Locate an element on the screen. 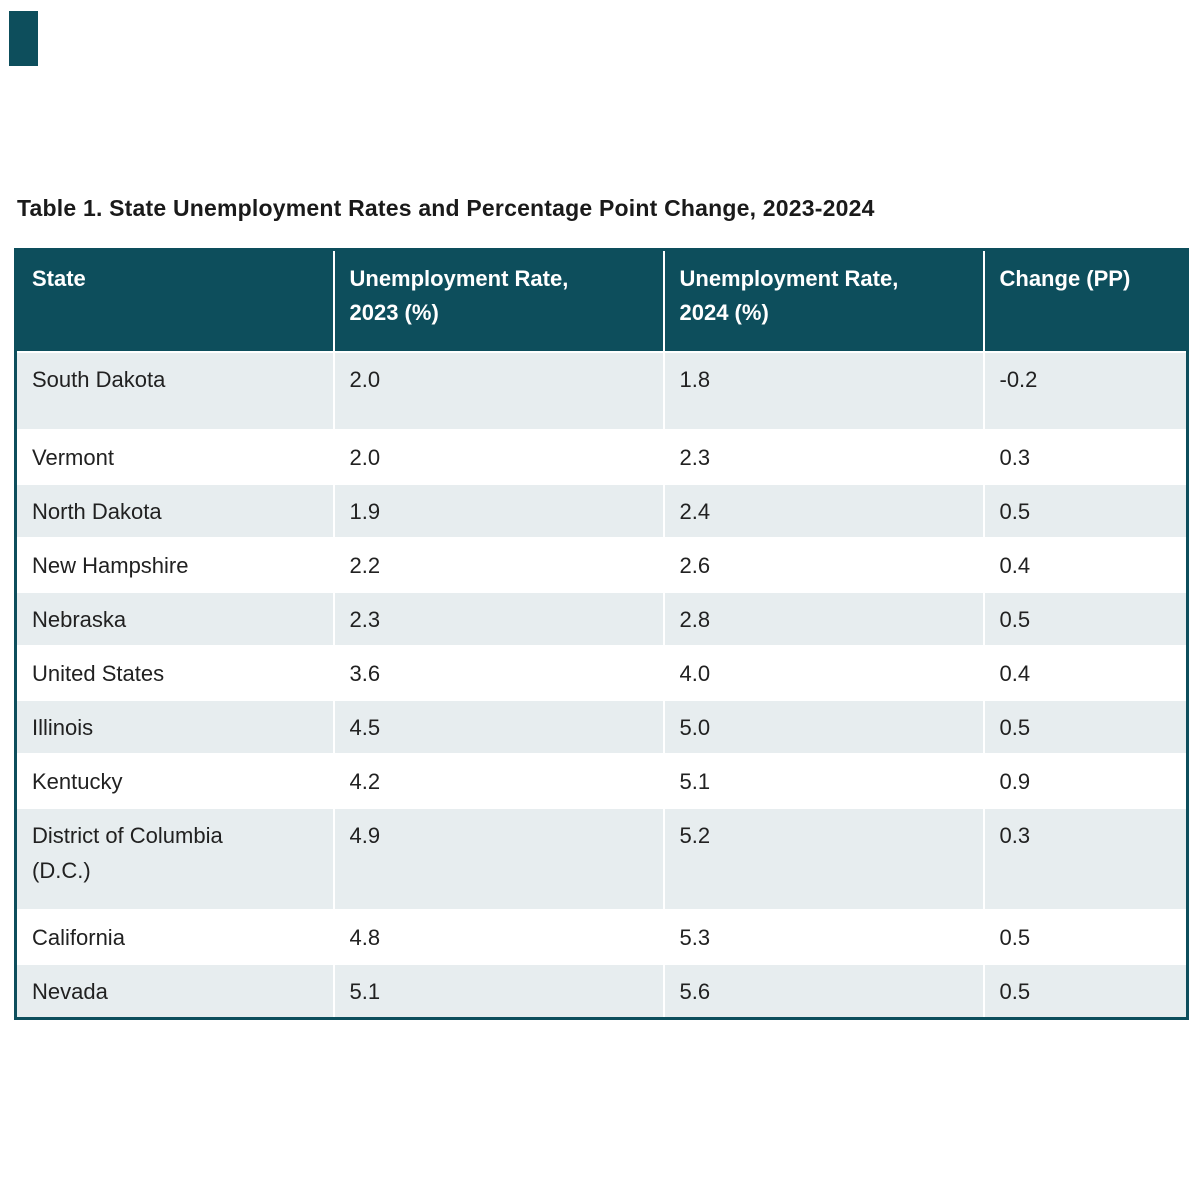 This screenshot has width=1200, height=1200. cell-change-pp: 0.9 is located at coordinates (1085, 780).